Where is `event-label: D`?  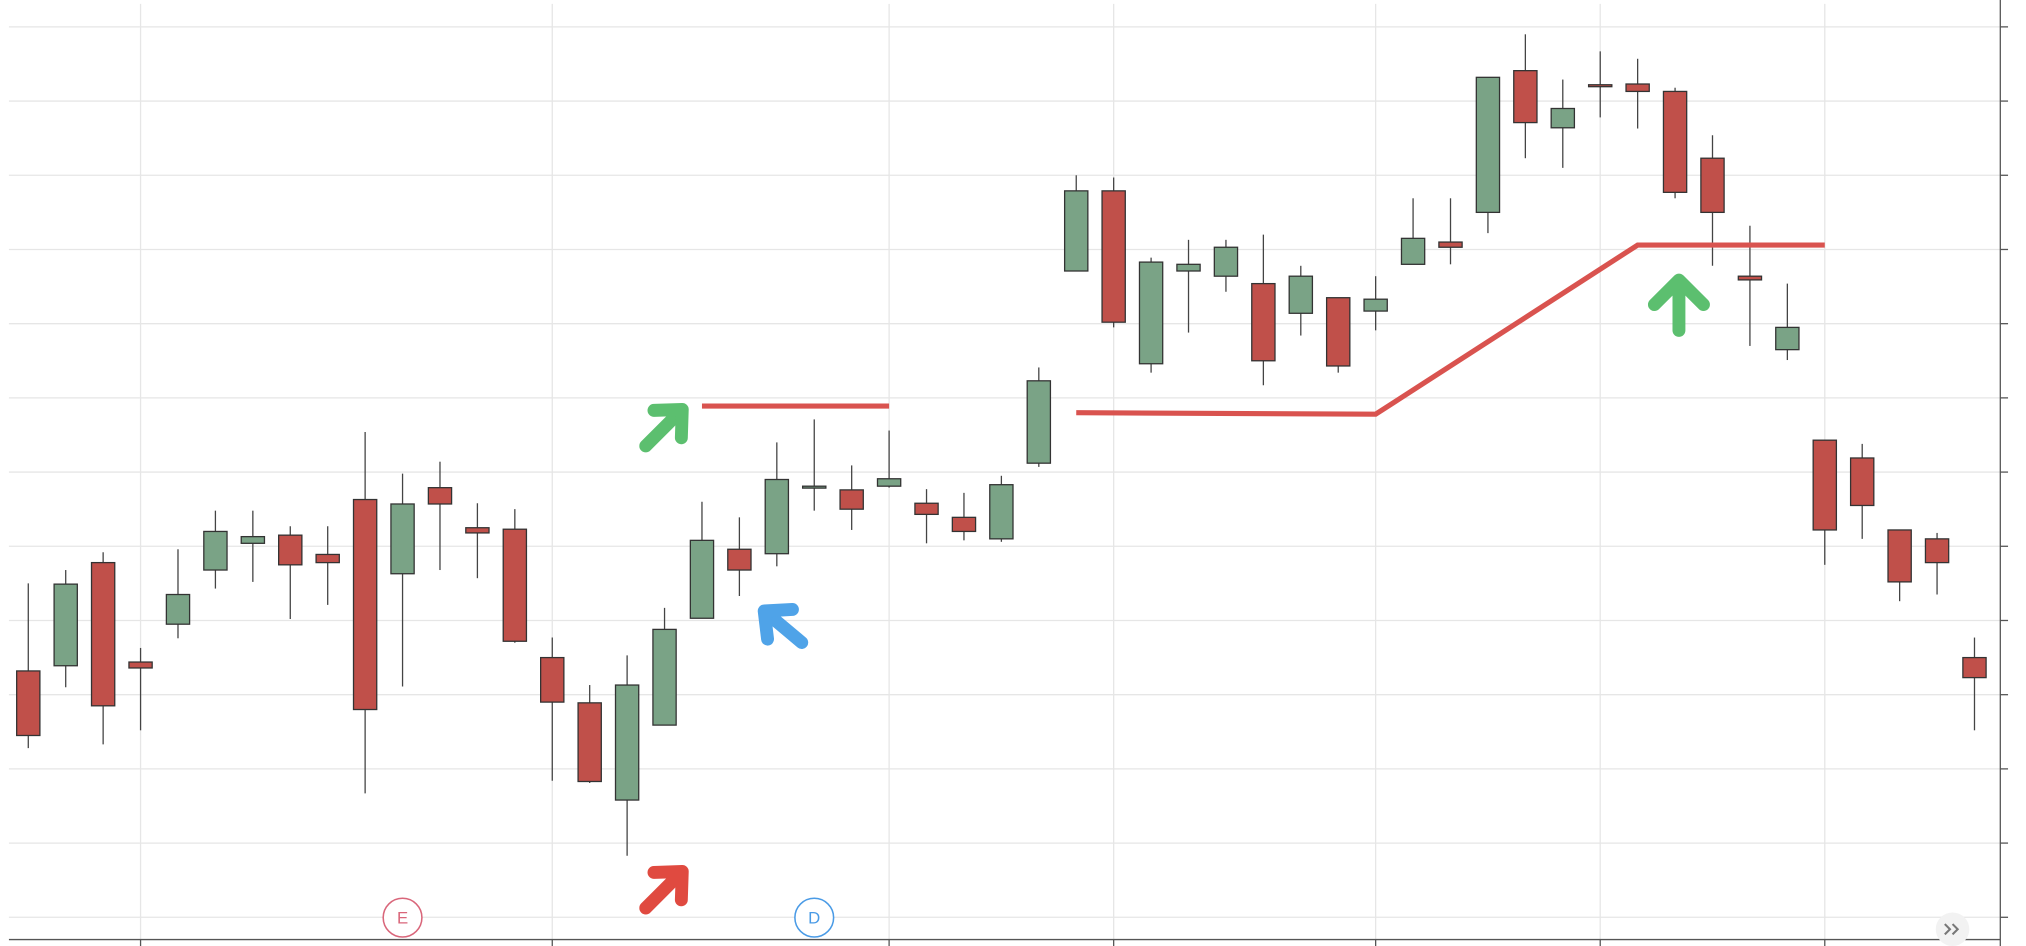 event-label: D is located at coordinates (814, 917).